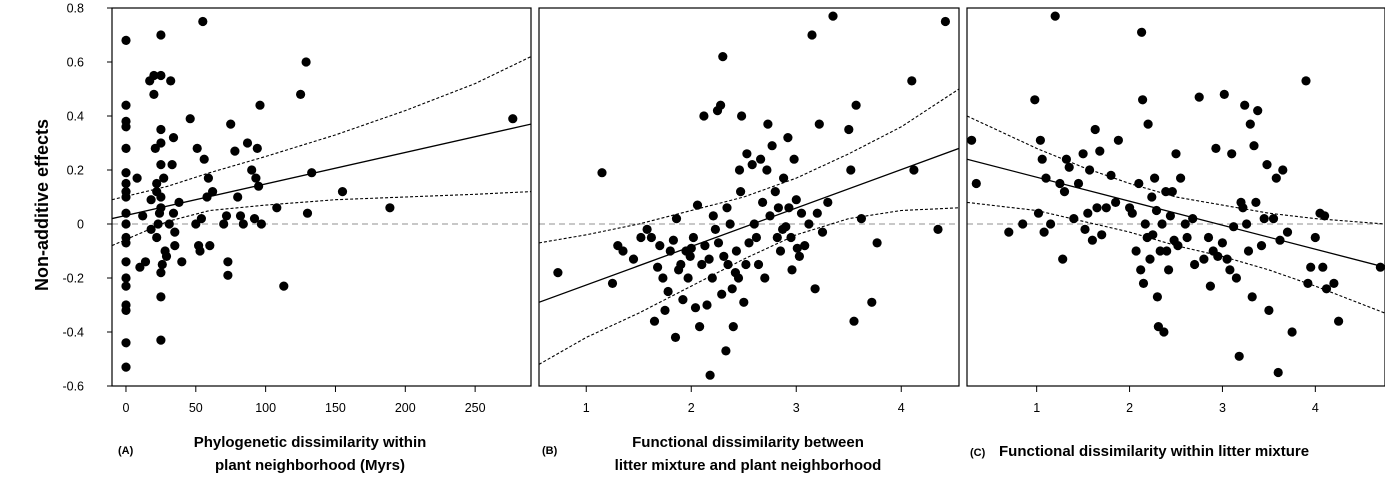 This screenshot has height=484, width=1385. I want to click on y-tick-label: -0.6, so click(73, 387).